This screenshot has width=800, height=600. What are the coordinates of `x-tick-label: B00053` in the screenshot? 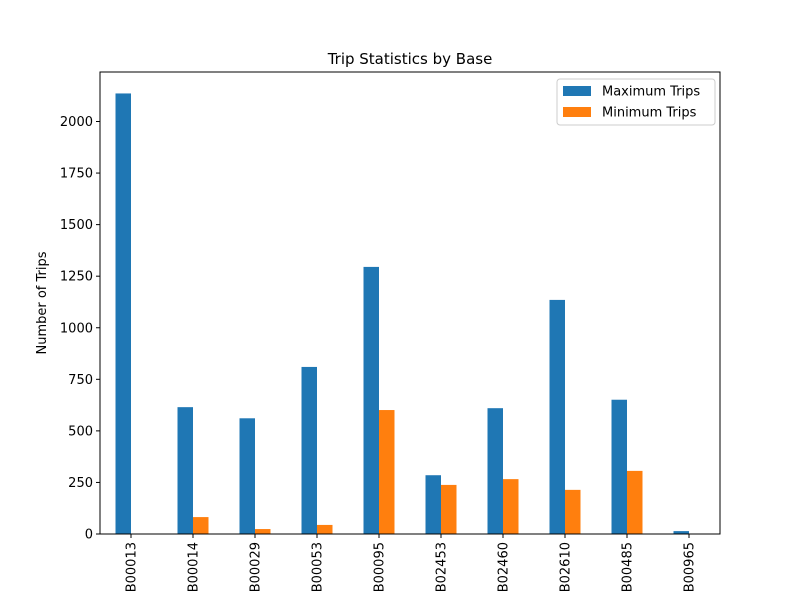 It's located at (318, 567).